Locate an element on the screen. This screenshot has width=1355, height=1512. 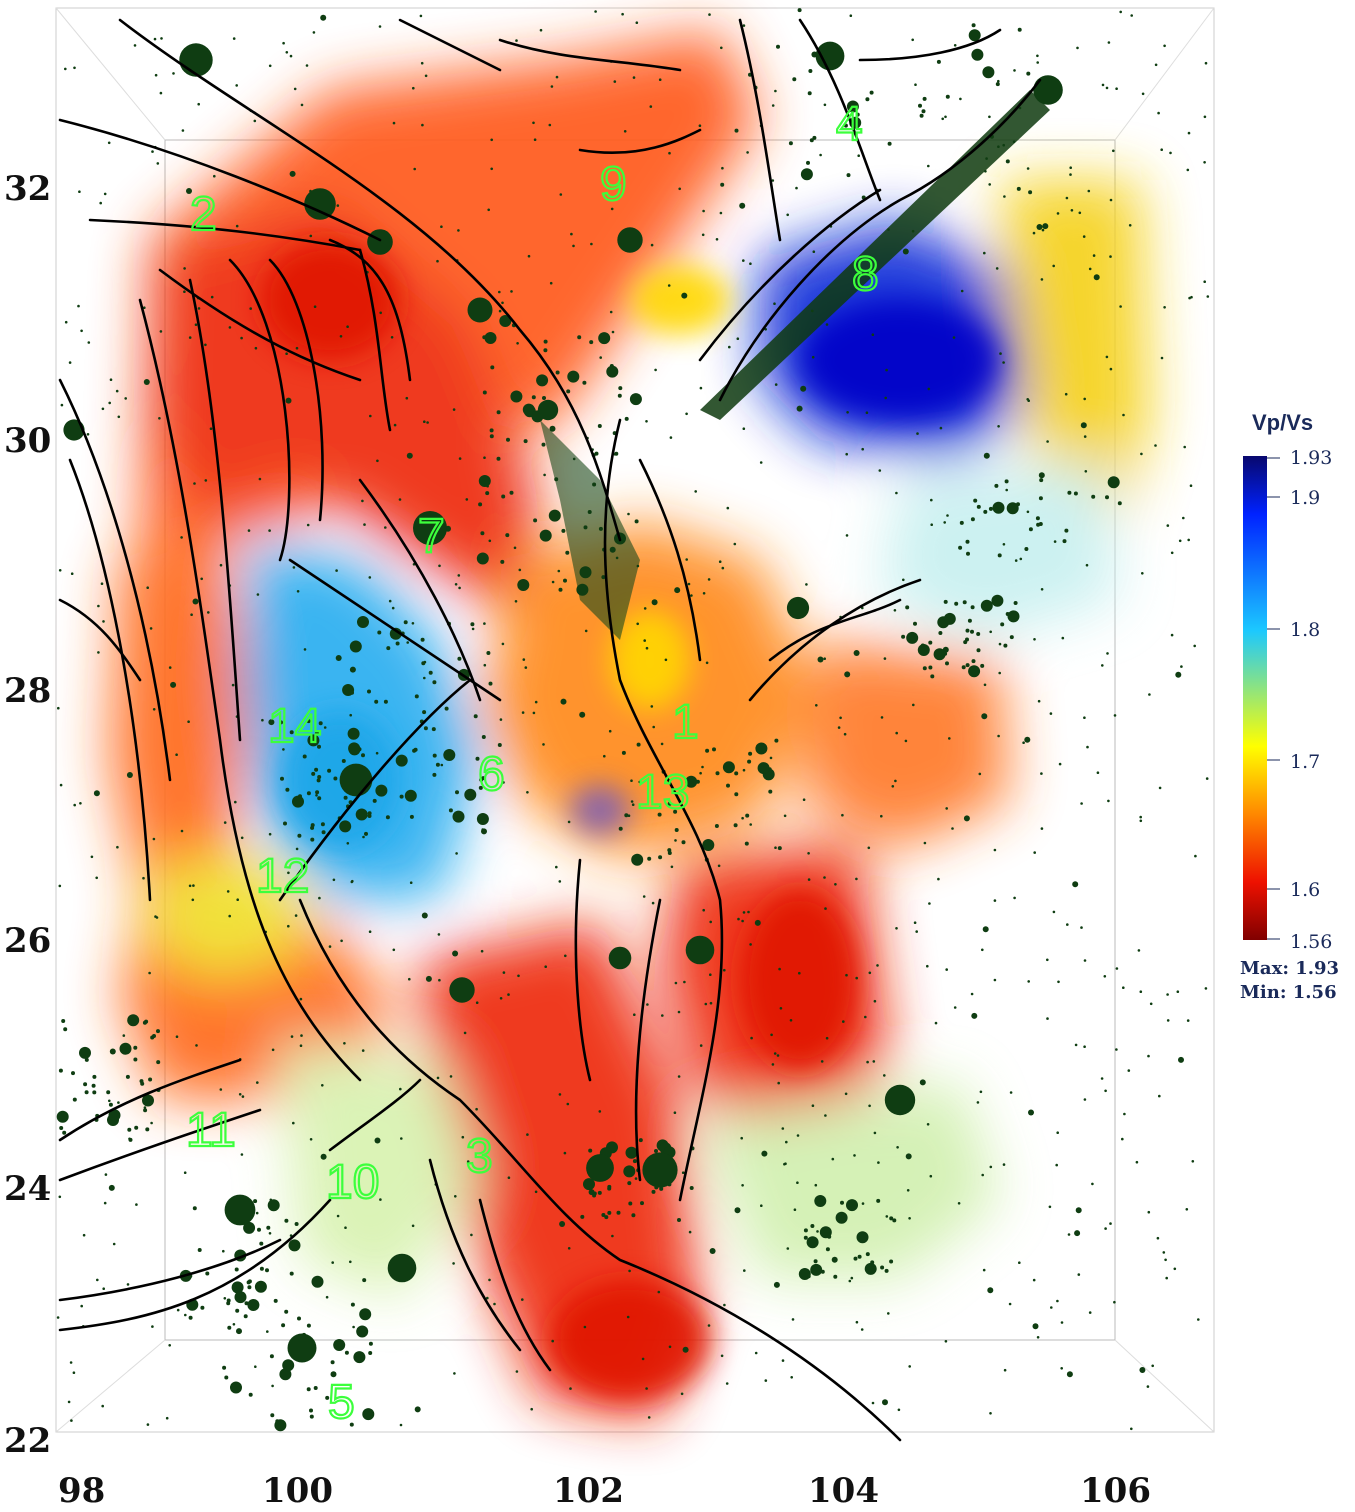
region-label: 4 is located at coordinates (849, 124).